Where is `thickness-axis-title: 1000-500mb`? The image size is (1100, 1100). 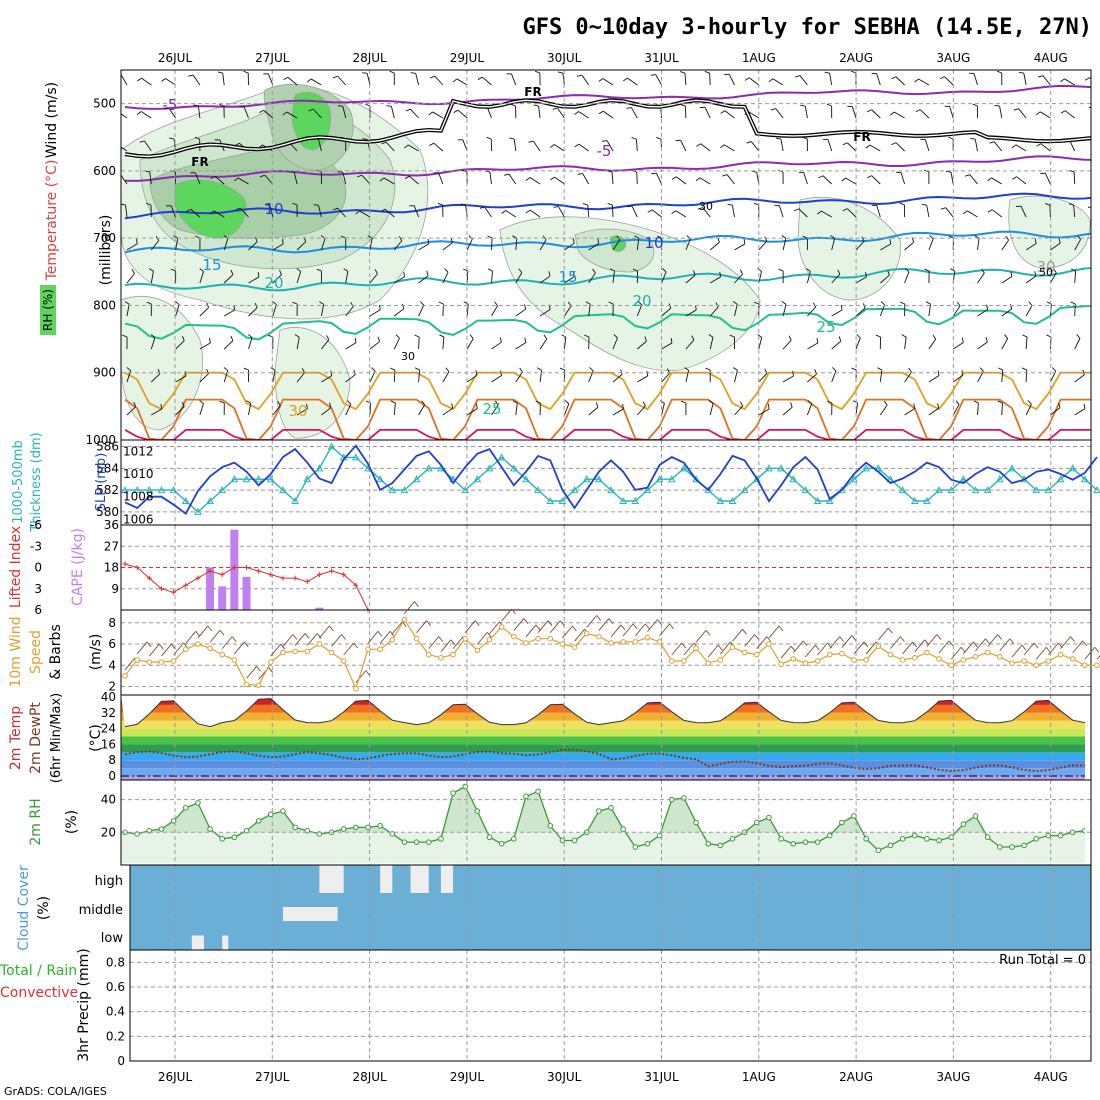 thickness-axis-title: 1000-500mb is located at coordinates (18, 482).